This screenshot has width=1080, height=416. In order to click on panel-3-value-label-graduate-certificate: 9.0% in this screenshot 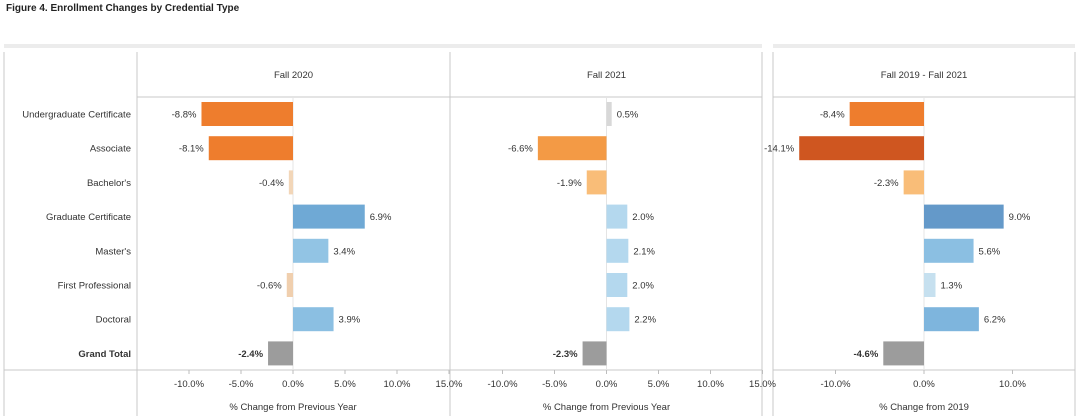, I will do `click(1020, 217)`.